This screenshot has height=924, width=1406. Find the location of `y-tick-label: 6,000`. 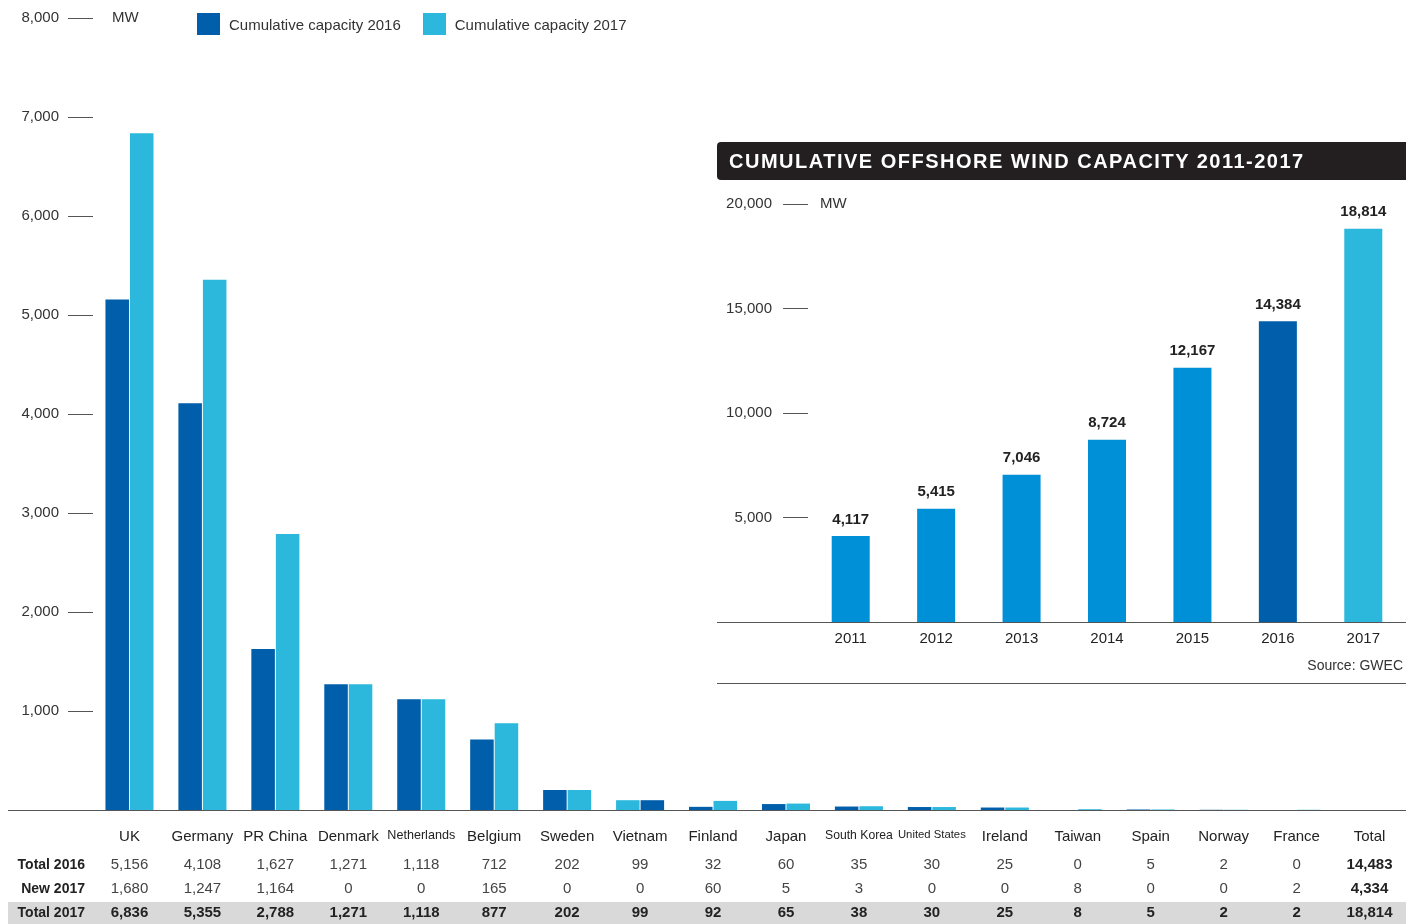

y-tick-label: 6,000 is located at coordinates (40, 215).